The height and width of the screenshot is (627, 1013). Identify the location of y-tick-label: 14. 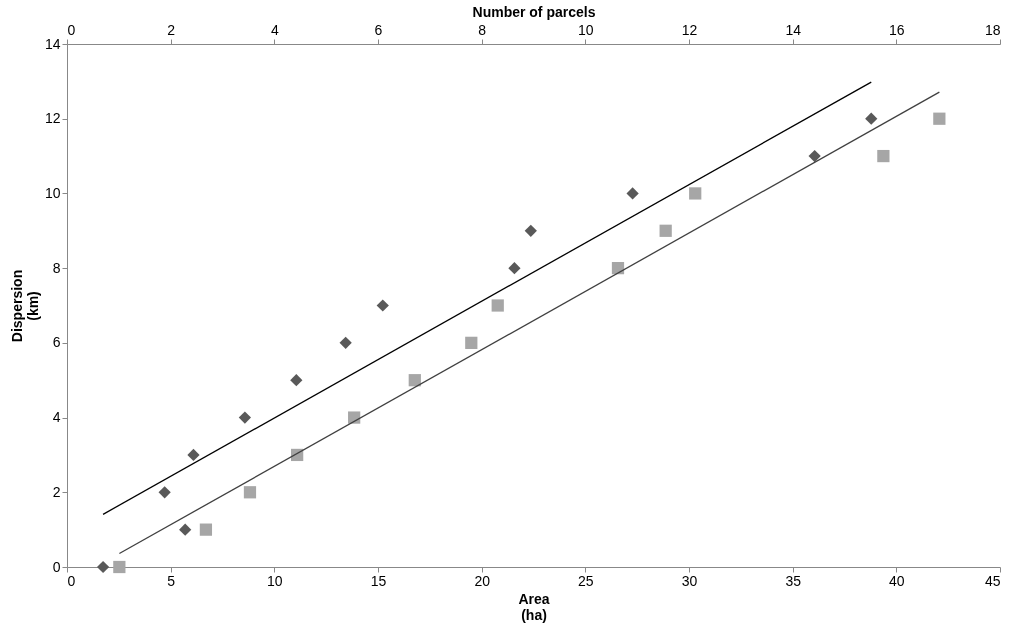
(52, 43).